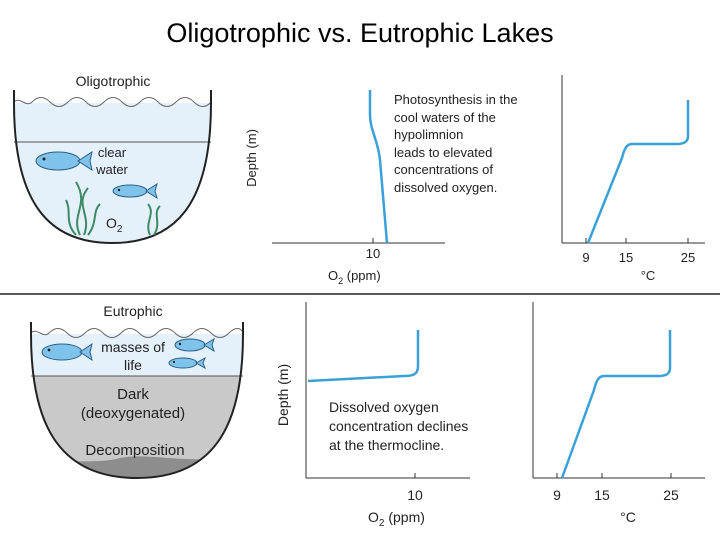 The height and width of the screenshot is (540, 720). I want to click on eutrophic-basin, so click(137, 401).